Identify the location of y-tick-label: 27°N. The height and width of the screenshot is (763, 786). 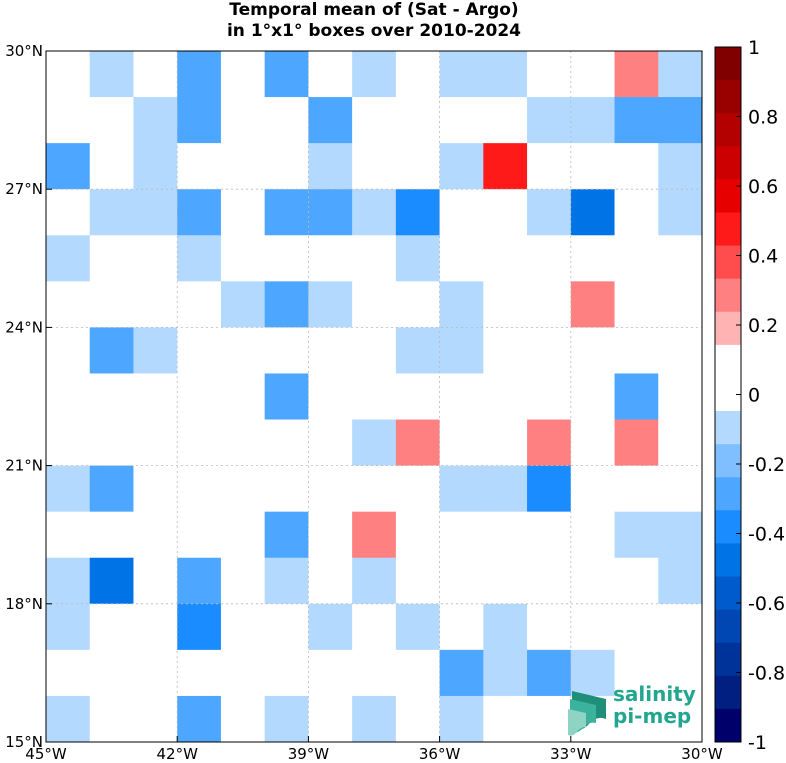
(24, 189).